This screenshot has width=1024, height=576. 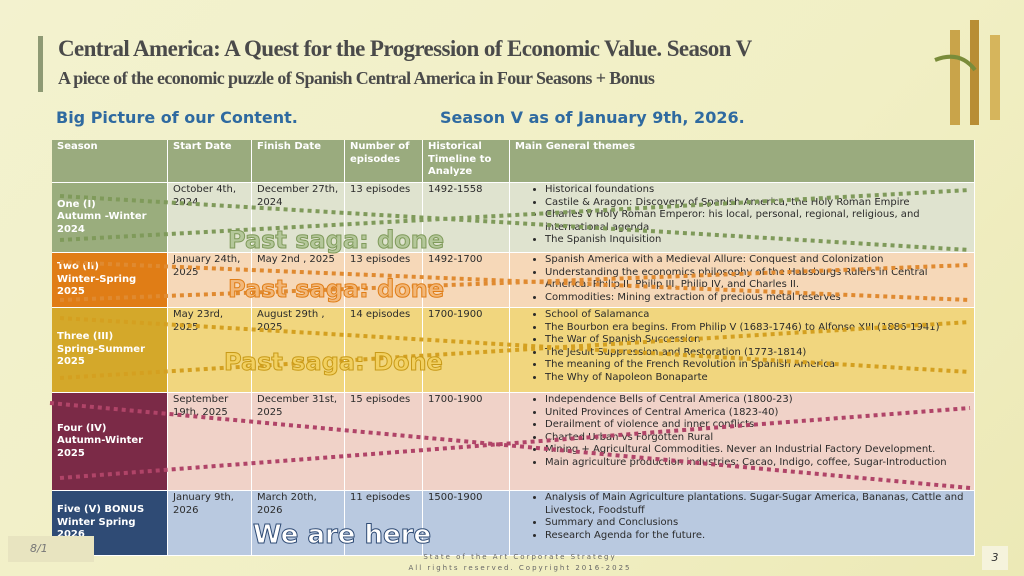 I want to click on cell-start: May 23rd, 2025, so click(x=210, y=350).